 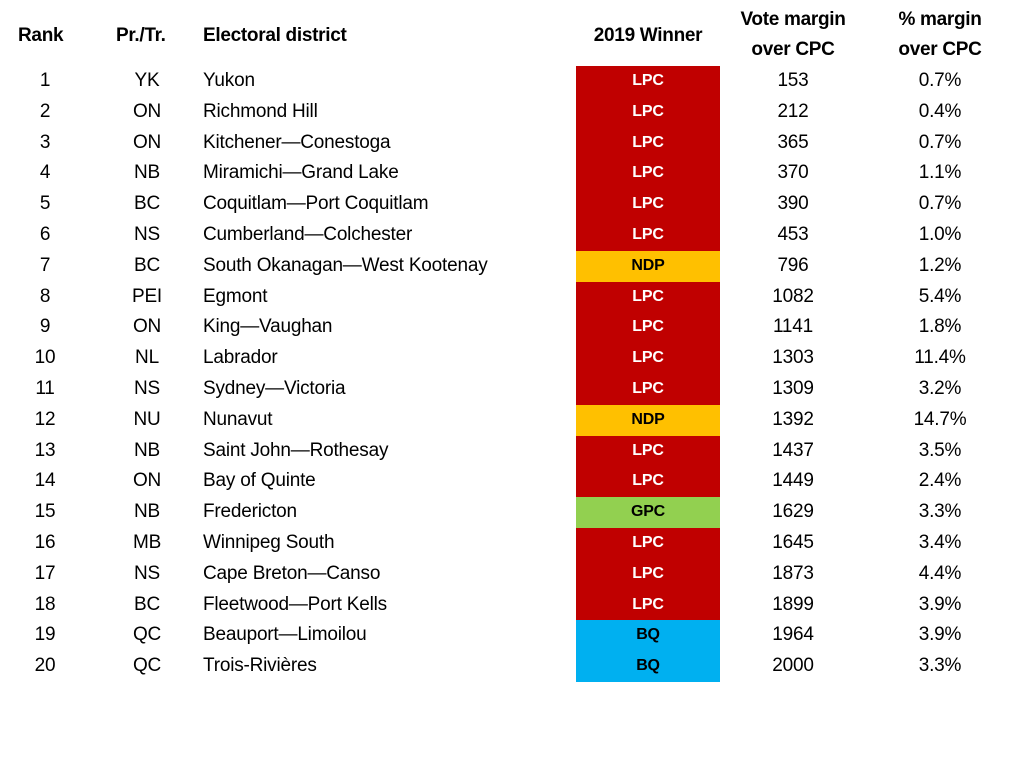 What do you see at coordinates (308, 234) in the screenshot?
I see `district-cell: Cumberland—Colchester` at bounding box center [308, 234].